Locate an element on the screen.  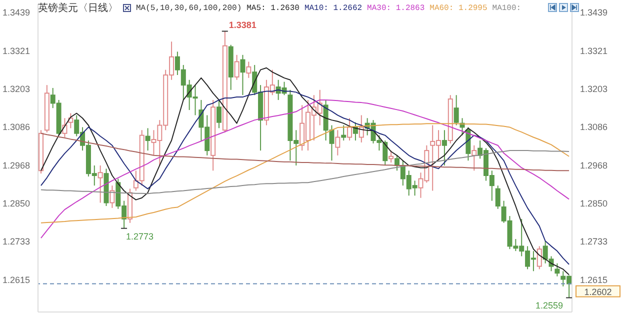
y2-tick-label: 1.2850 is located at coordinates (594, 203).